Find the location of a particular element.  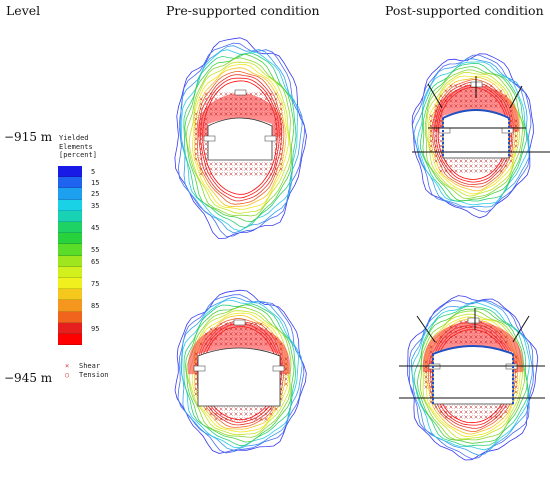

rock-bolts is located at coordinates (472, 353).